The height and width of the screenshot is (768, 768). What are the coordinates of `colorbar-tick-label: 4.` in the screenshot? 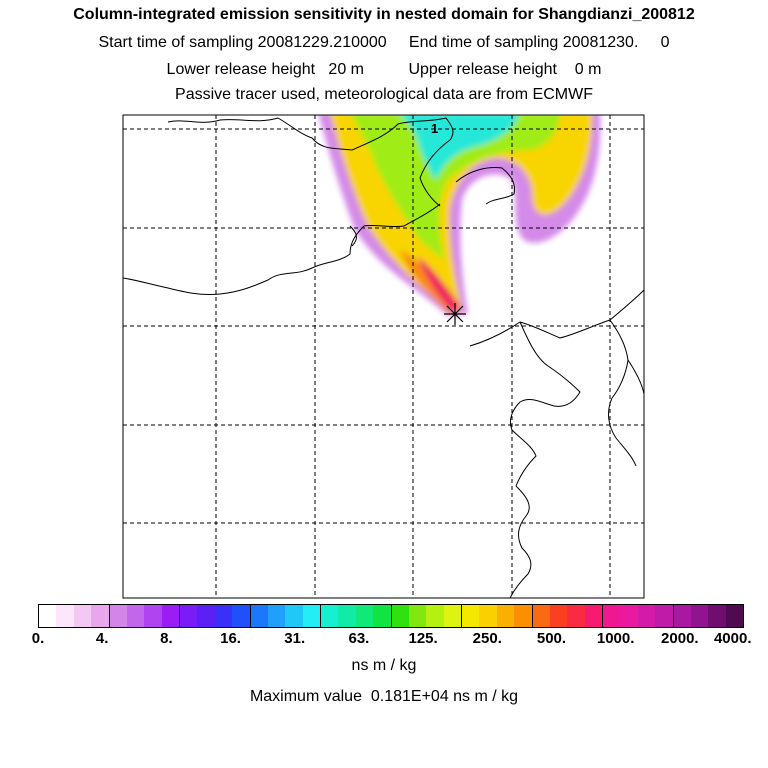 It's located at (102, 638).